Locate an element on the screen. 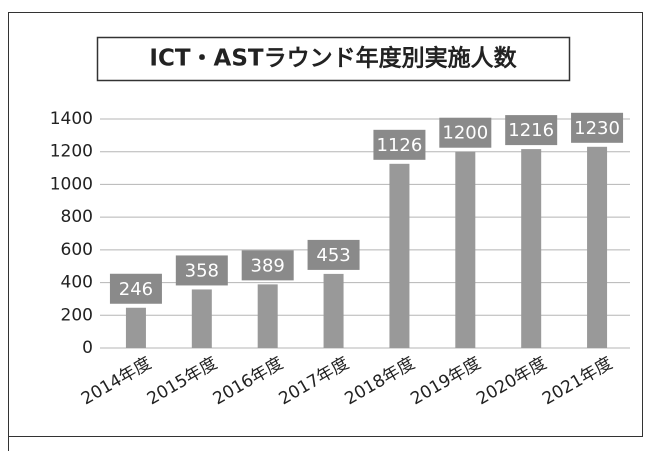 The image size is (652, 451). y-tick-label: 1400 is located at coordinates (71, 119).